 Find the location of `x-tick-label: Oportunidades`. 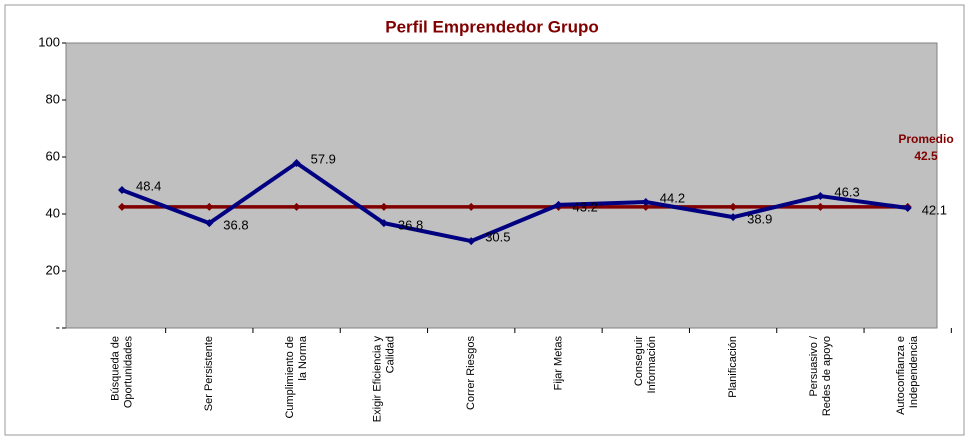

x-tick-label: Oportunidades is located at coordinates (128, 372).